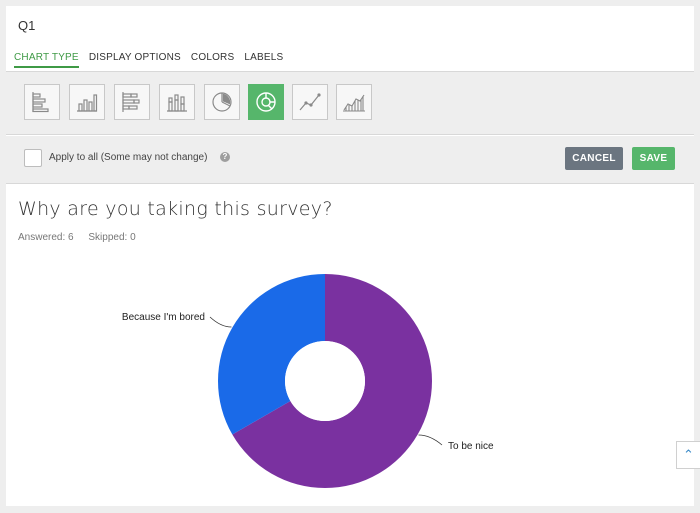  What do you see at coordinates (46, 60) in the screenshot?
I see `tab-chart-type: CHART TYPE` at bounding box center [46, 60].